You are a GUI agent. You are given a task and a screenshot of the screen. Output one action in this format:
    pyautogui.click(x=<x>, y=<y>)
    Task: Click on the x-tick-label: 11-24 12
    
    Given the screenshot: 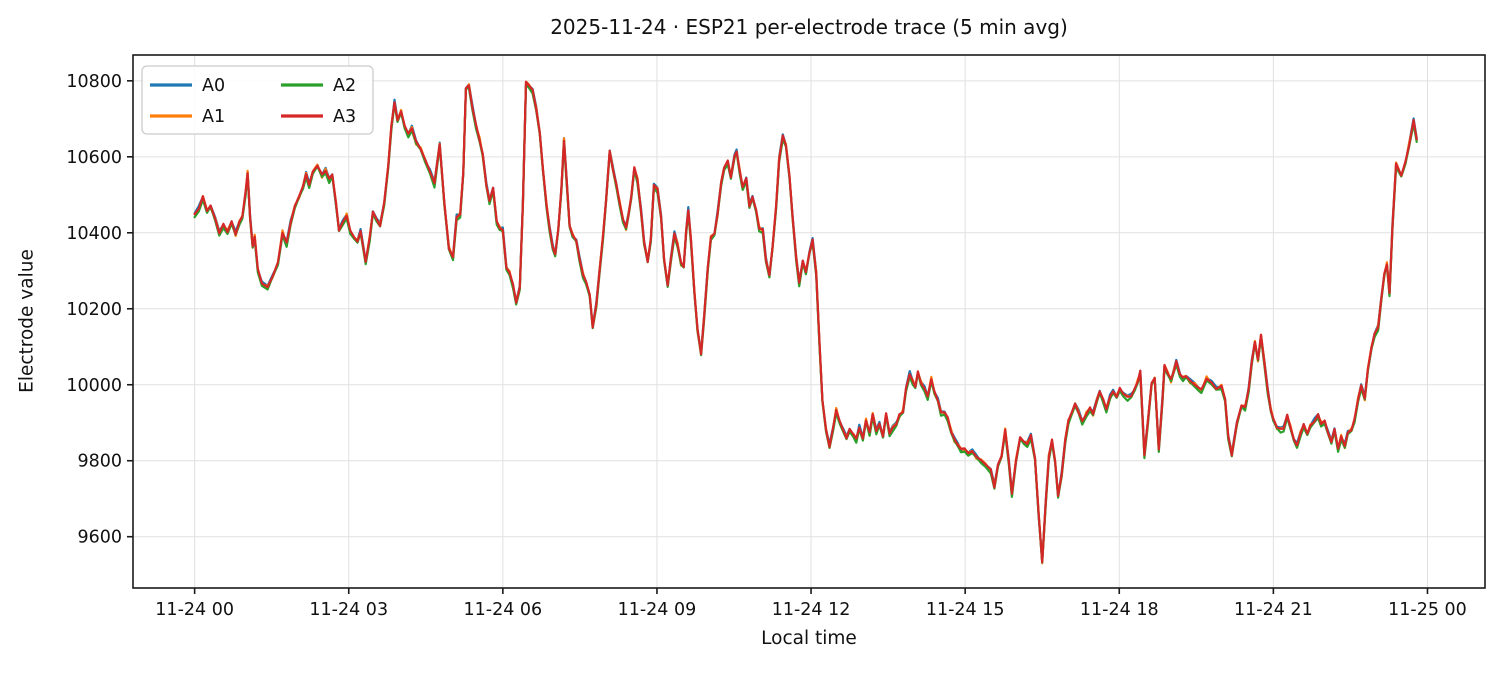 What is the action you would take?
    pyautogui.click(x=811, y=610)
    